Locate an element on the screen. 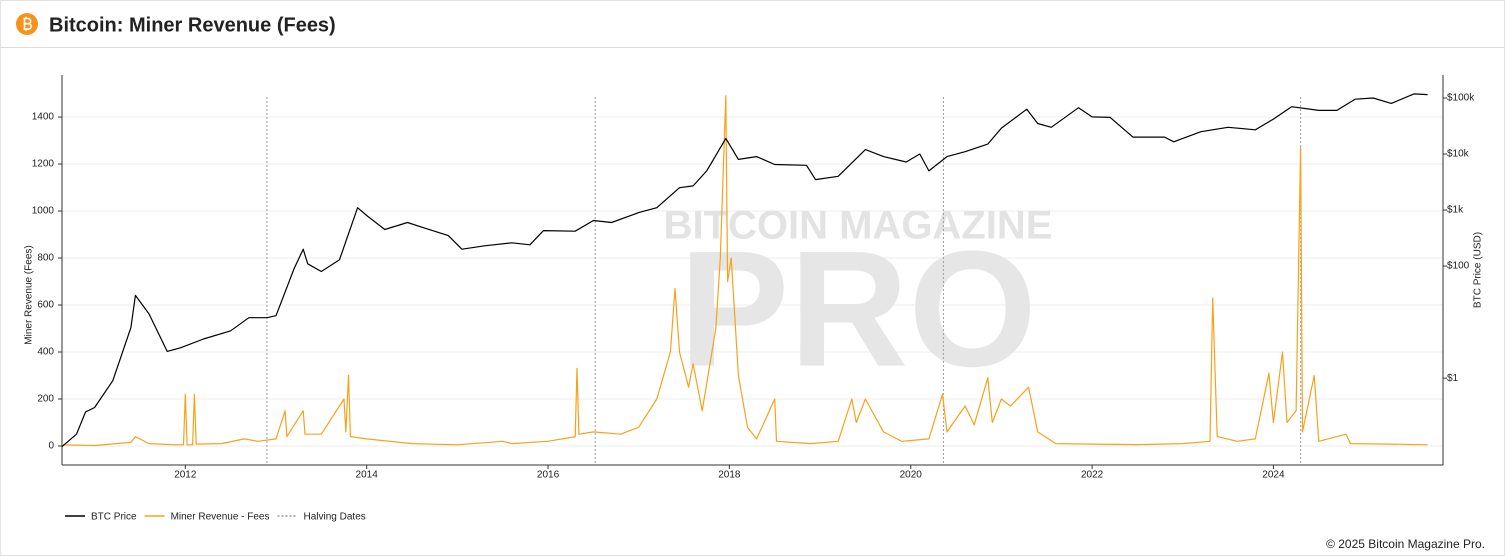 The width and height of the screenshot is (1505, 556). x-tick-label: 2024 is located at coordinates (1273, 475).